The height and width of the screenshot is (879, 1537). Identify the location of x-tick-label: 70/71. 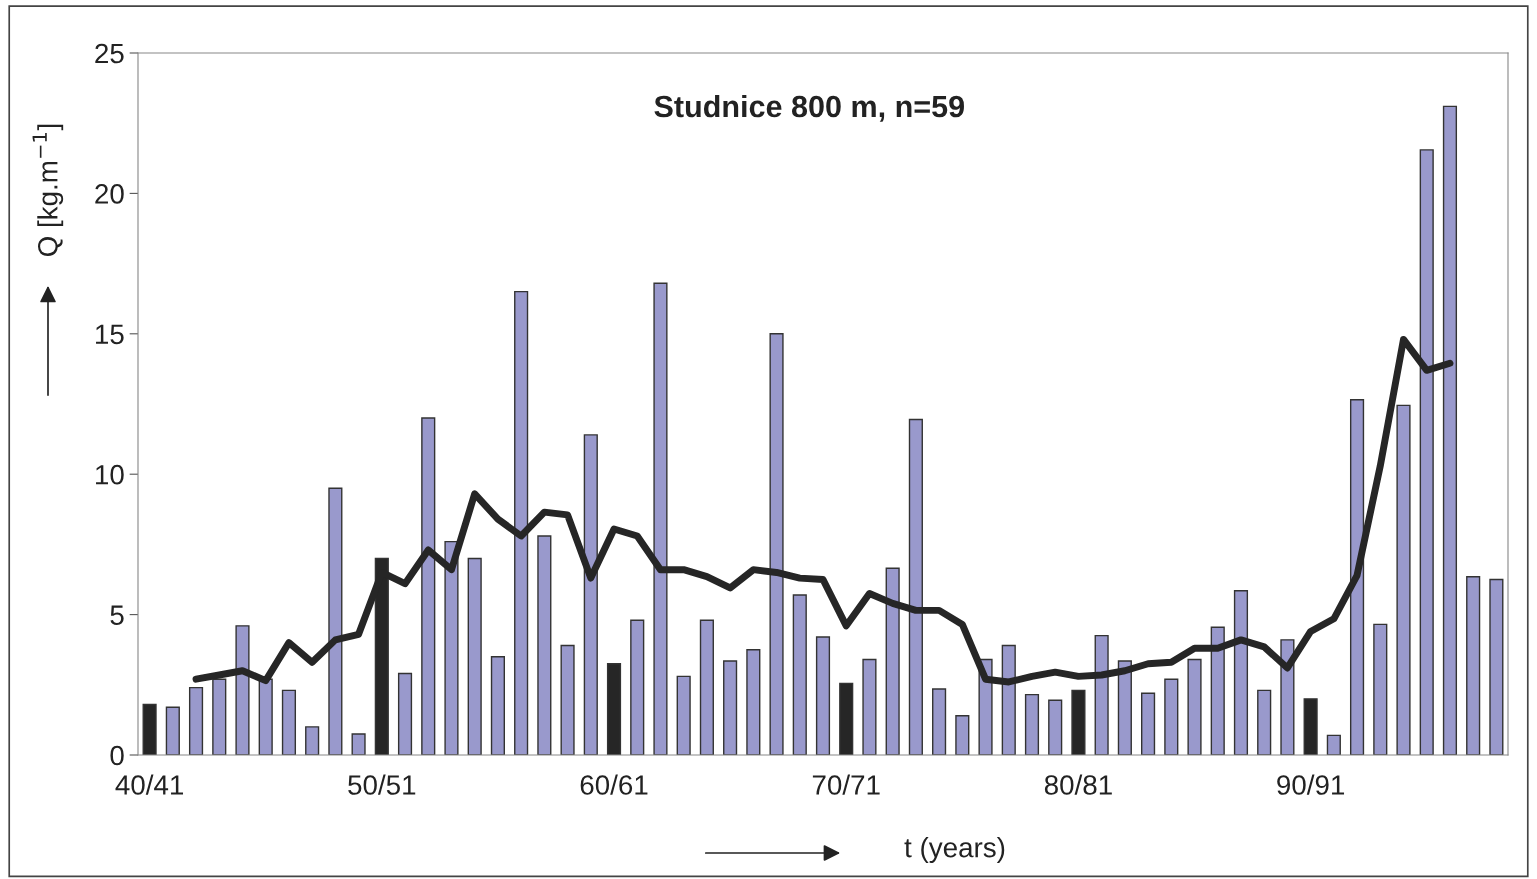
(846, 784).